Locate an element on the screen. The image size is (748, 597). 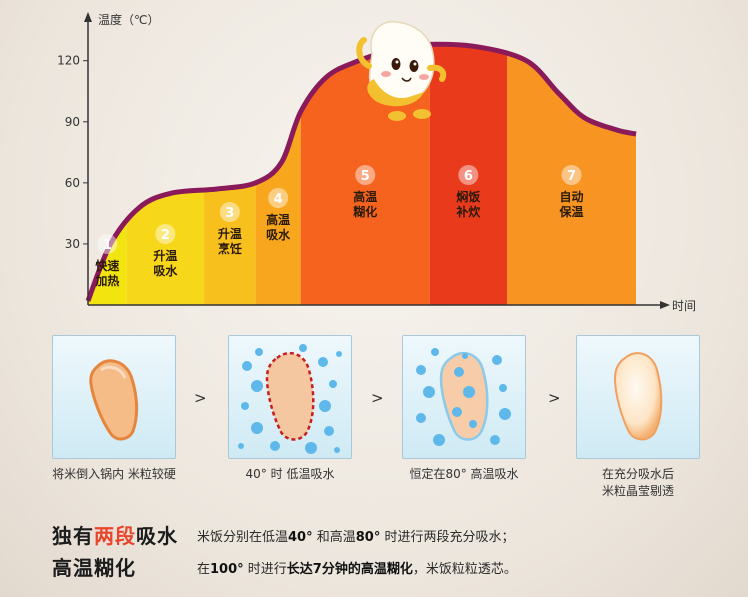
headline-two-stage-absorption: 独有两段吸水 is located at coordinates (115, 536).